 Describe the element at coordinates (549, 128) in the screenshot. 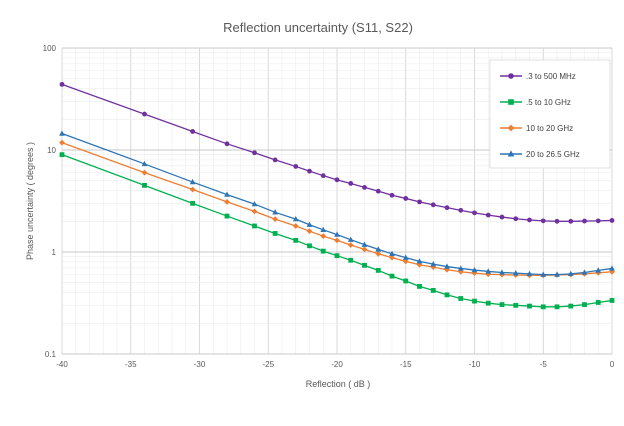

I see `legend-label: 10 to 20 GHz` at that location.